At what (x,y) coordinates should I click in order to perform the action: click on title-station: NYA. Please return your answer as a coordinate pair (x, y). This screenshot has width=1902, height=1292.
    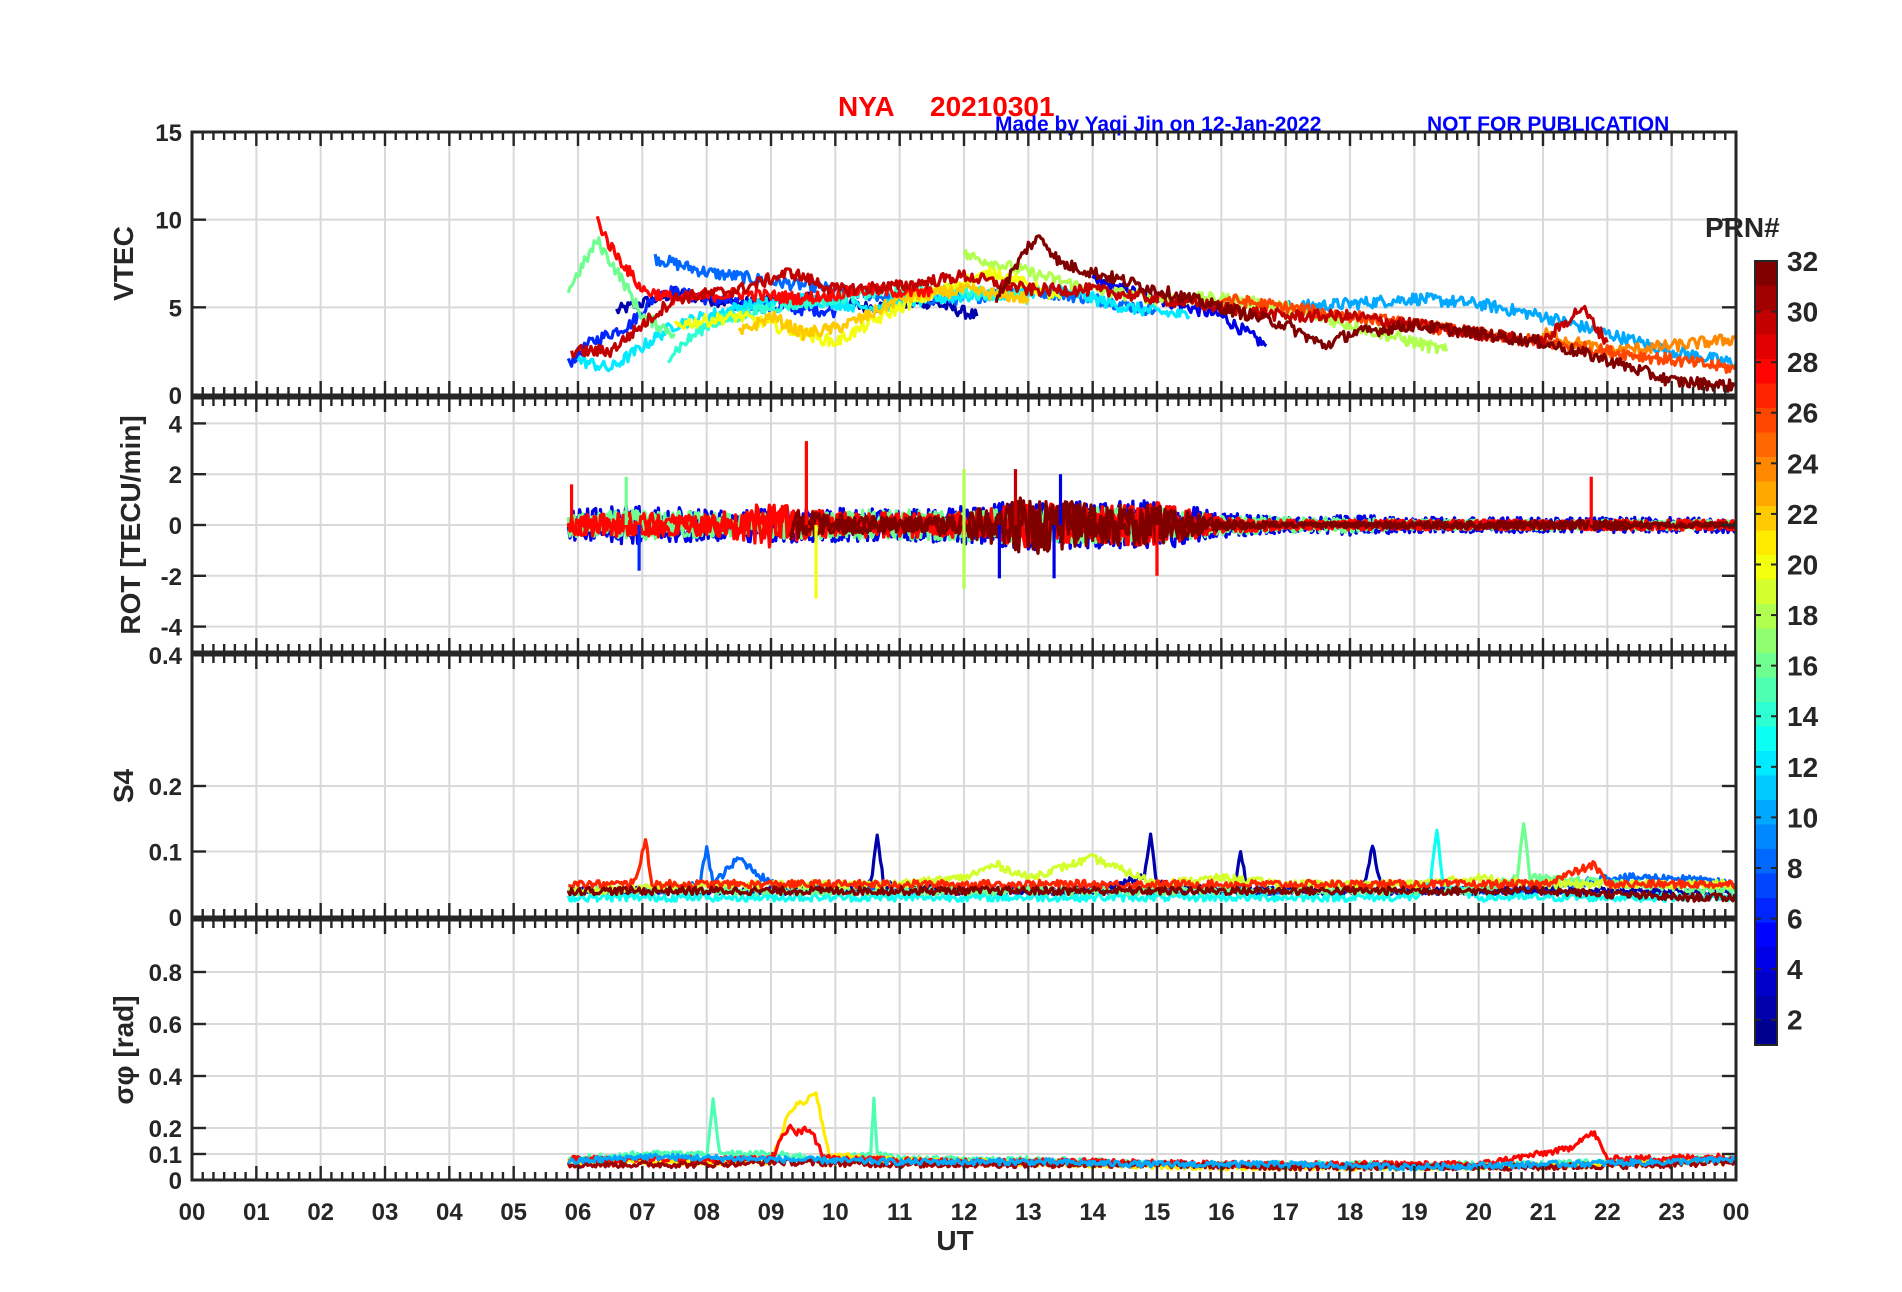
    Looking at the image, I should click on (866, 106).